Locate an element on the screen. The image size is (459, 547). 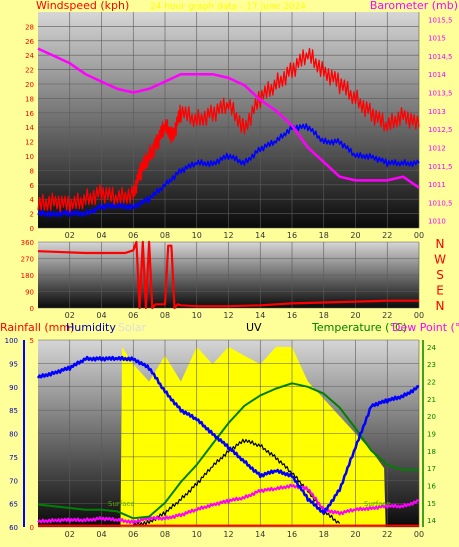
wind-direction-line is located at coordinates (228, 275).